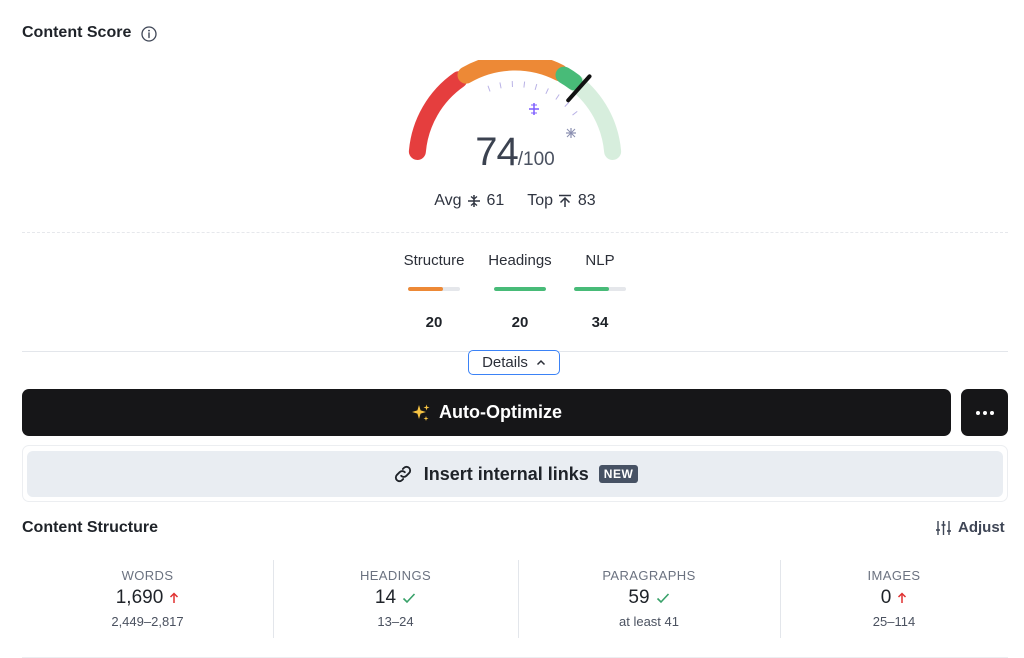 Image resolution: width=1024 pixels, height=658 pixels. I want to click on gauge-ticks, so click(532, 98).